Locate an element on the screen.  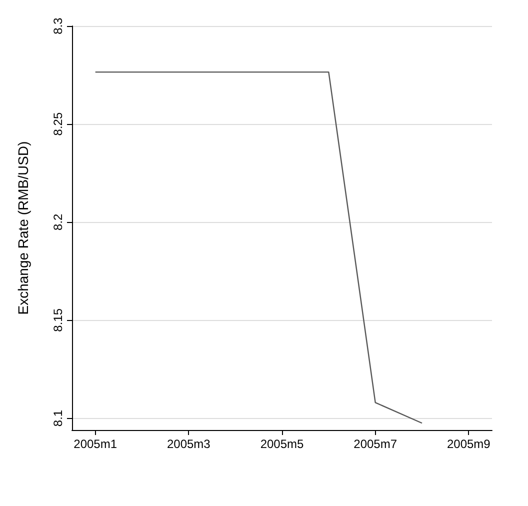
x-tick-label: 2005m5 is located at coordinates (282, 444).